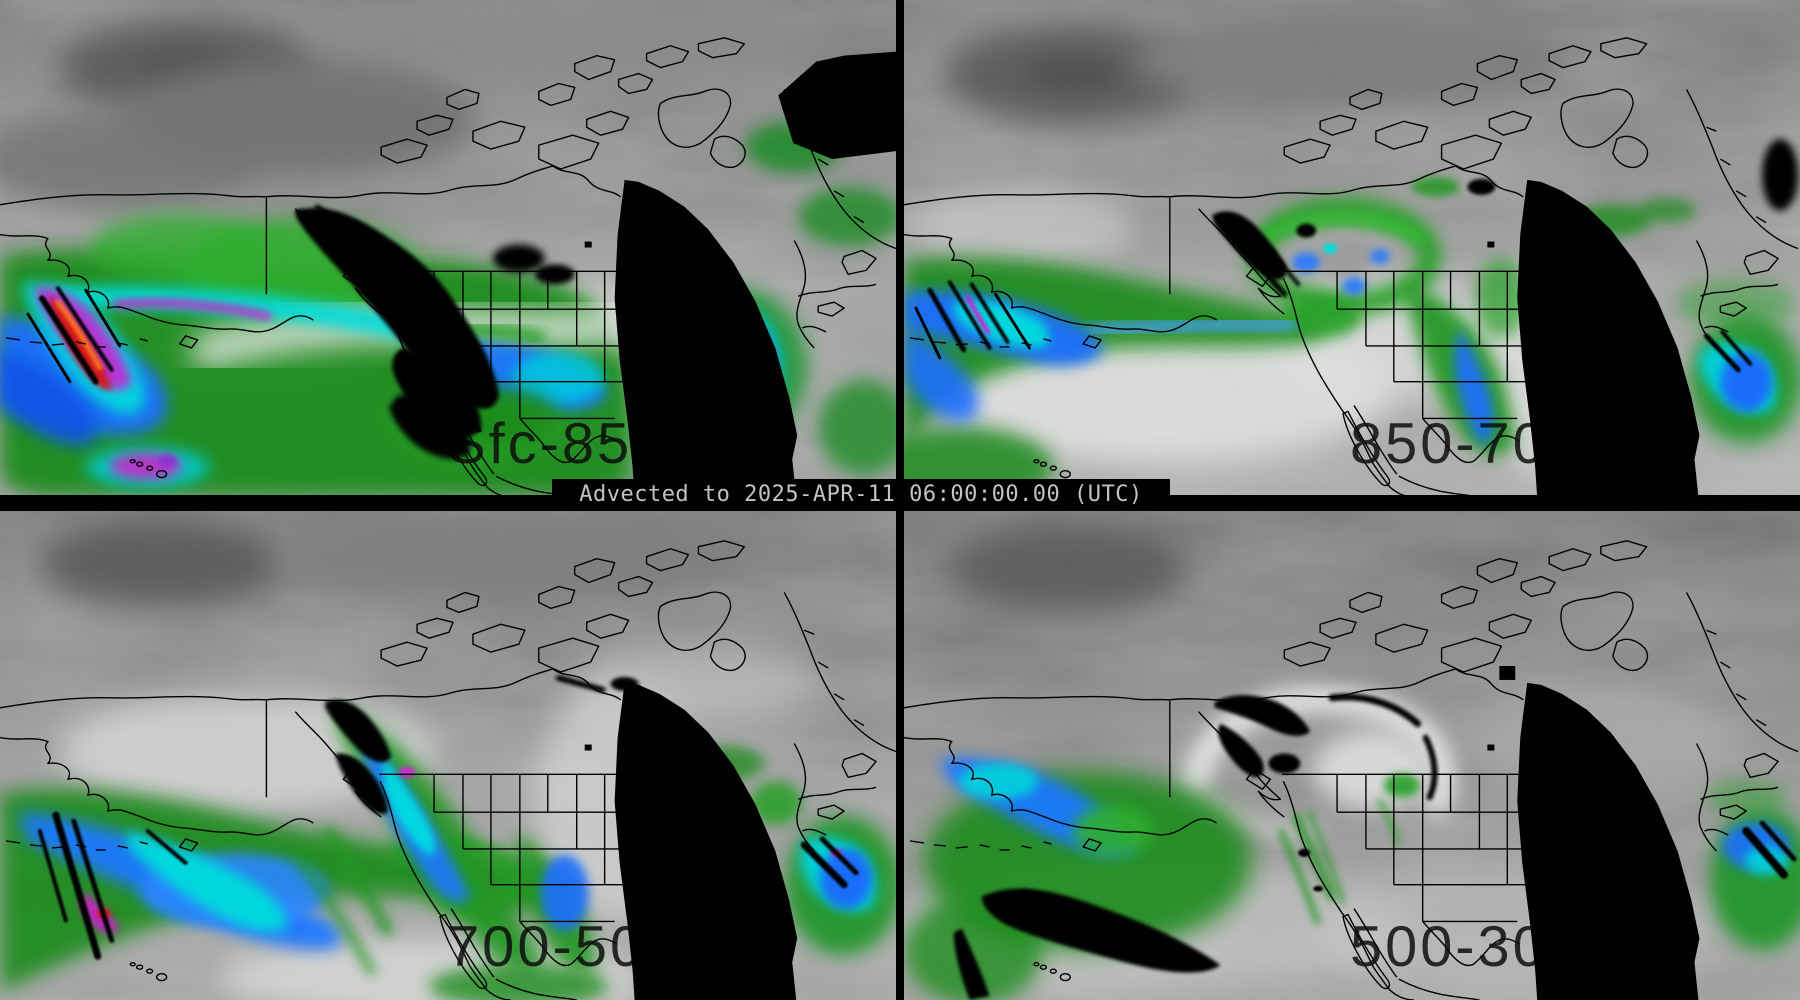  I want to click on panel-label: 500-30, so click(1449, 947).